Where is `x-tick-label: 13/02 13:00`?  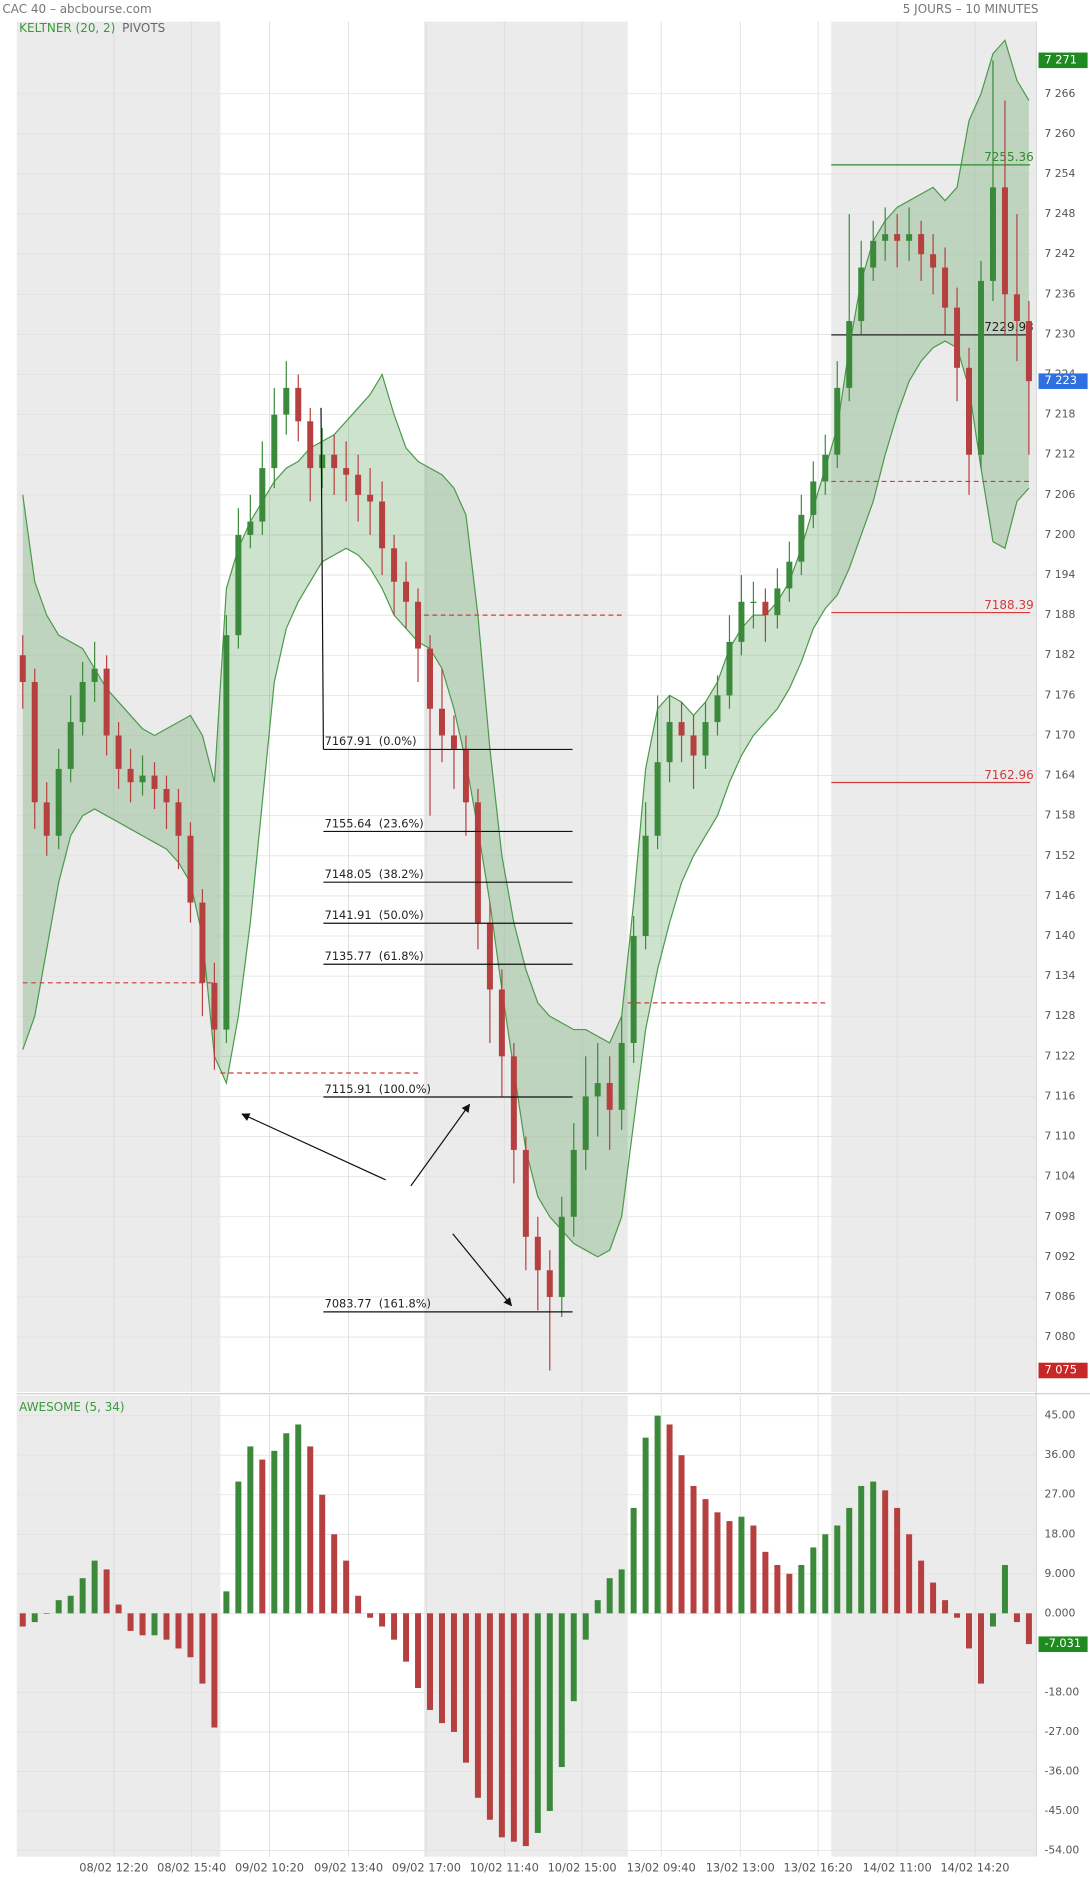
x-tick-label: 13/02 13:00 is located at coordinates (740, 1868).